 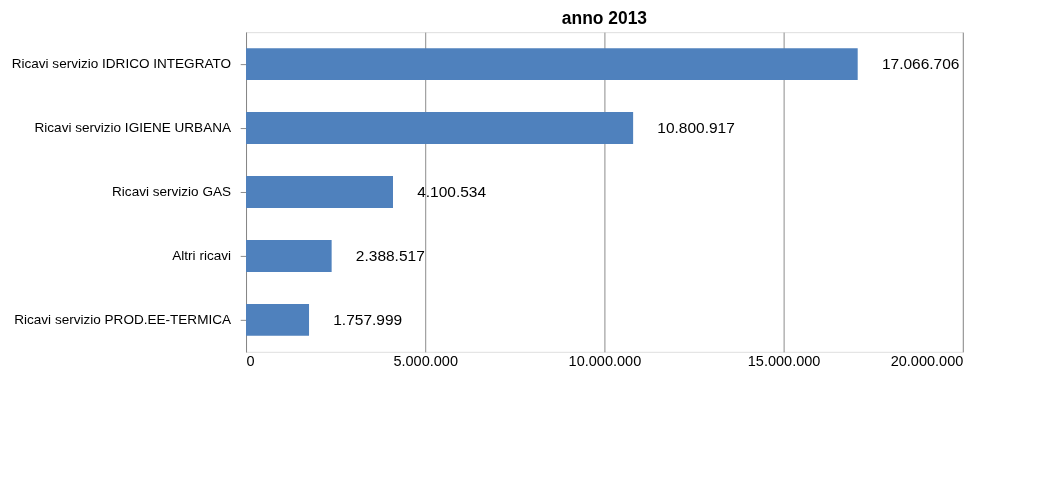 I want to click on data-label: 17.066.706, so click(x=920, y=63).